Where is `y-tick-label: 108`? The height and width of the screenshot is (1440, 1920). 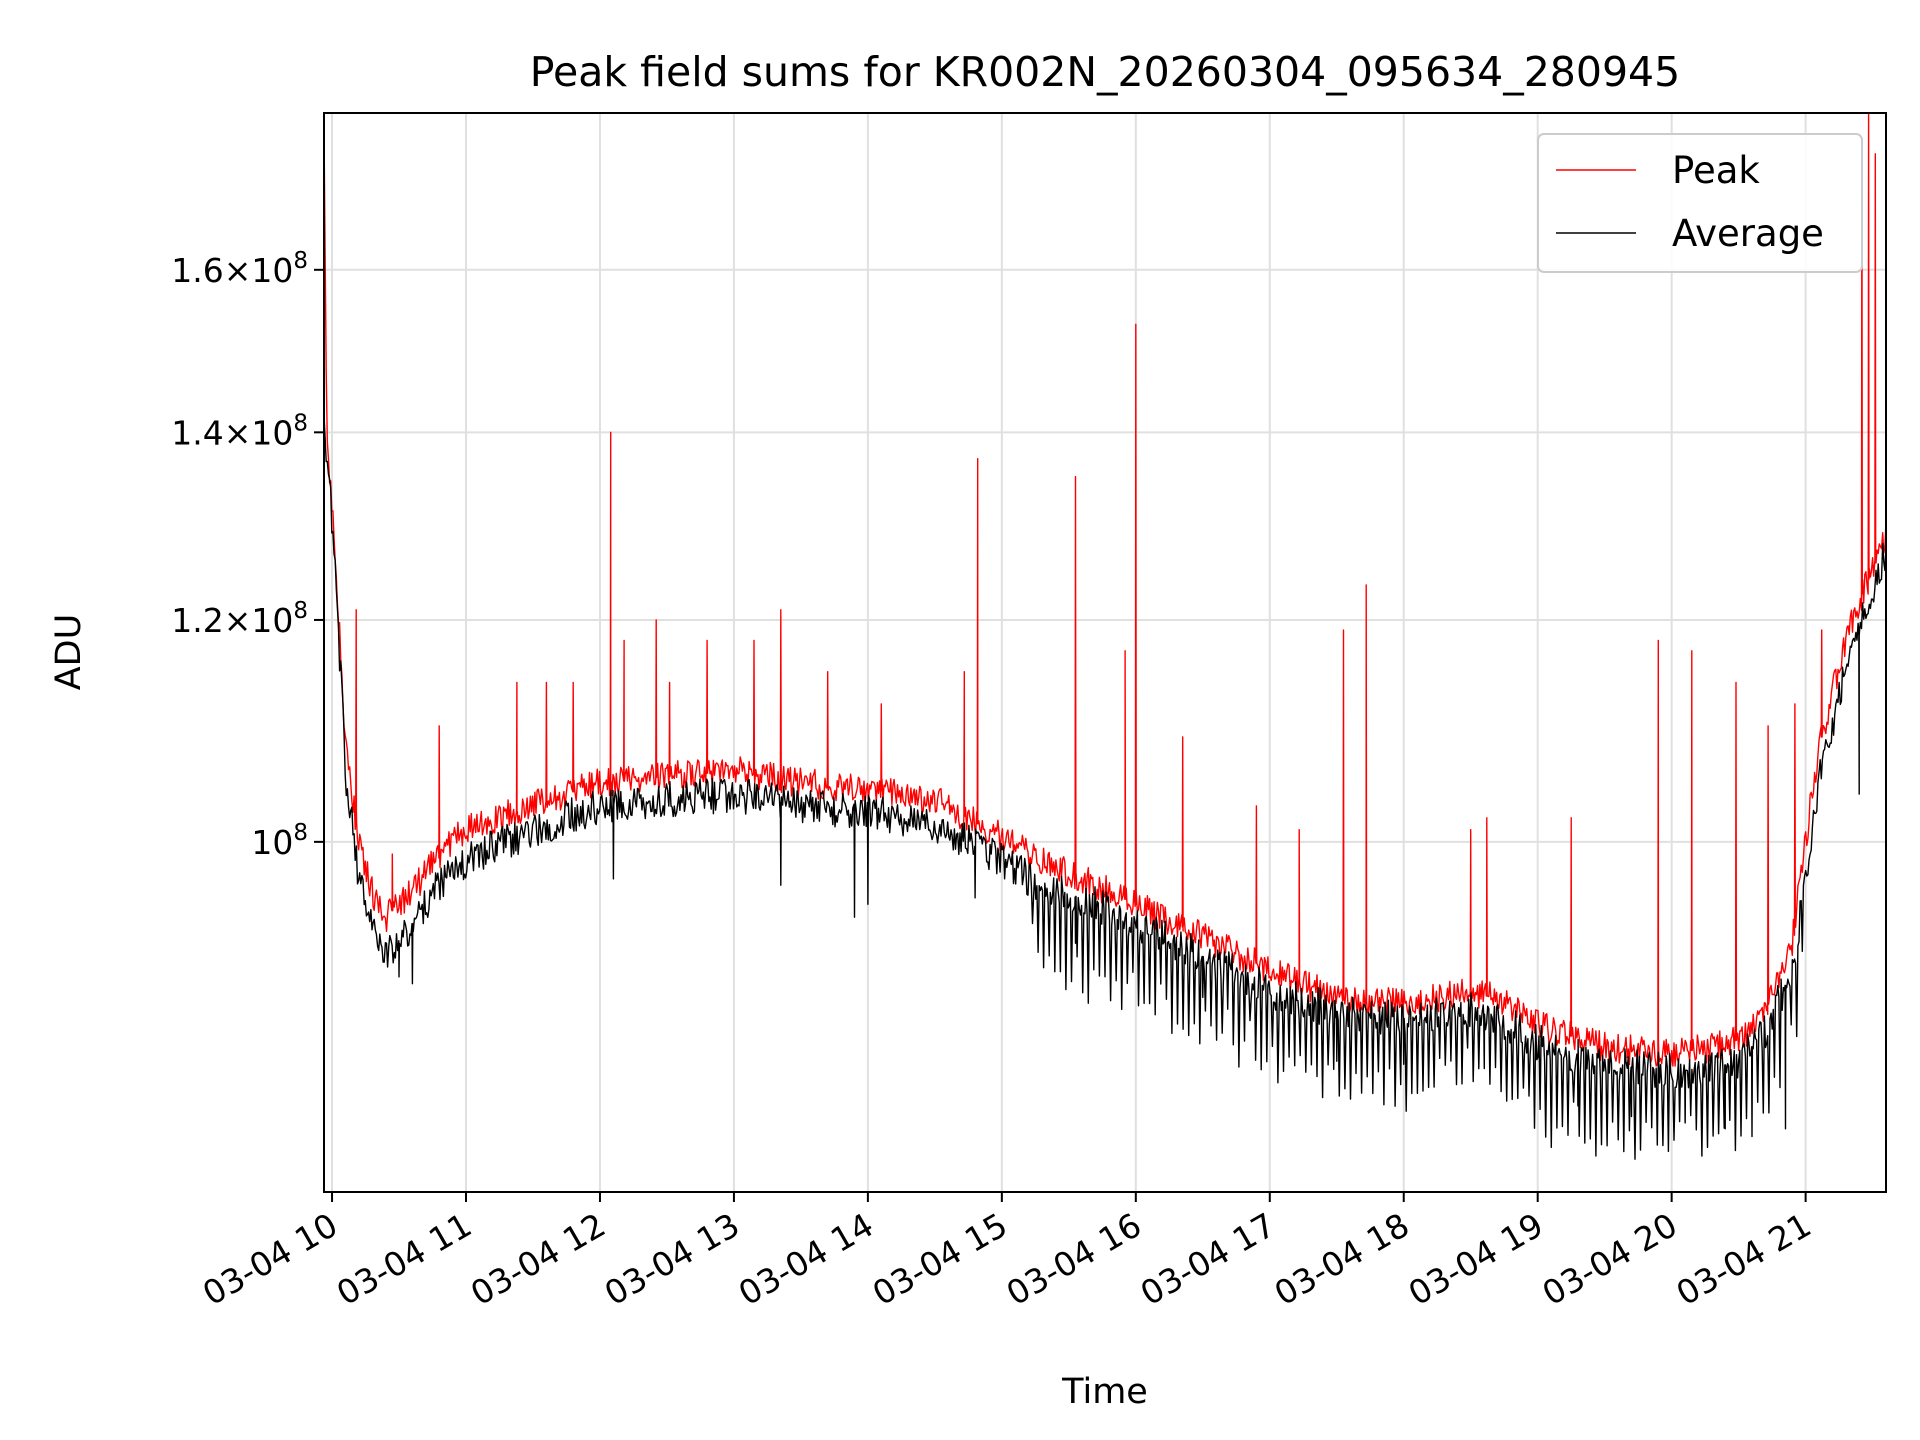 y-tick-label: 108 is located at coordinates (279, 841).